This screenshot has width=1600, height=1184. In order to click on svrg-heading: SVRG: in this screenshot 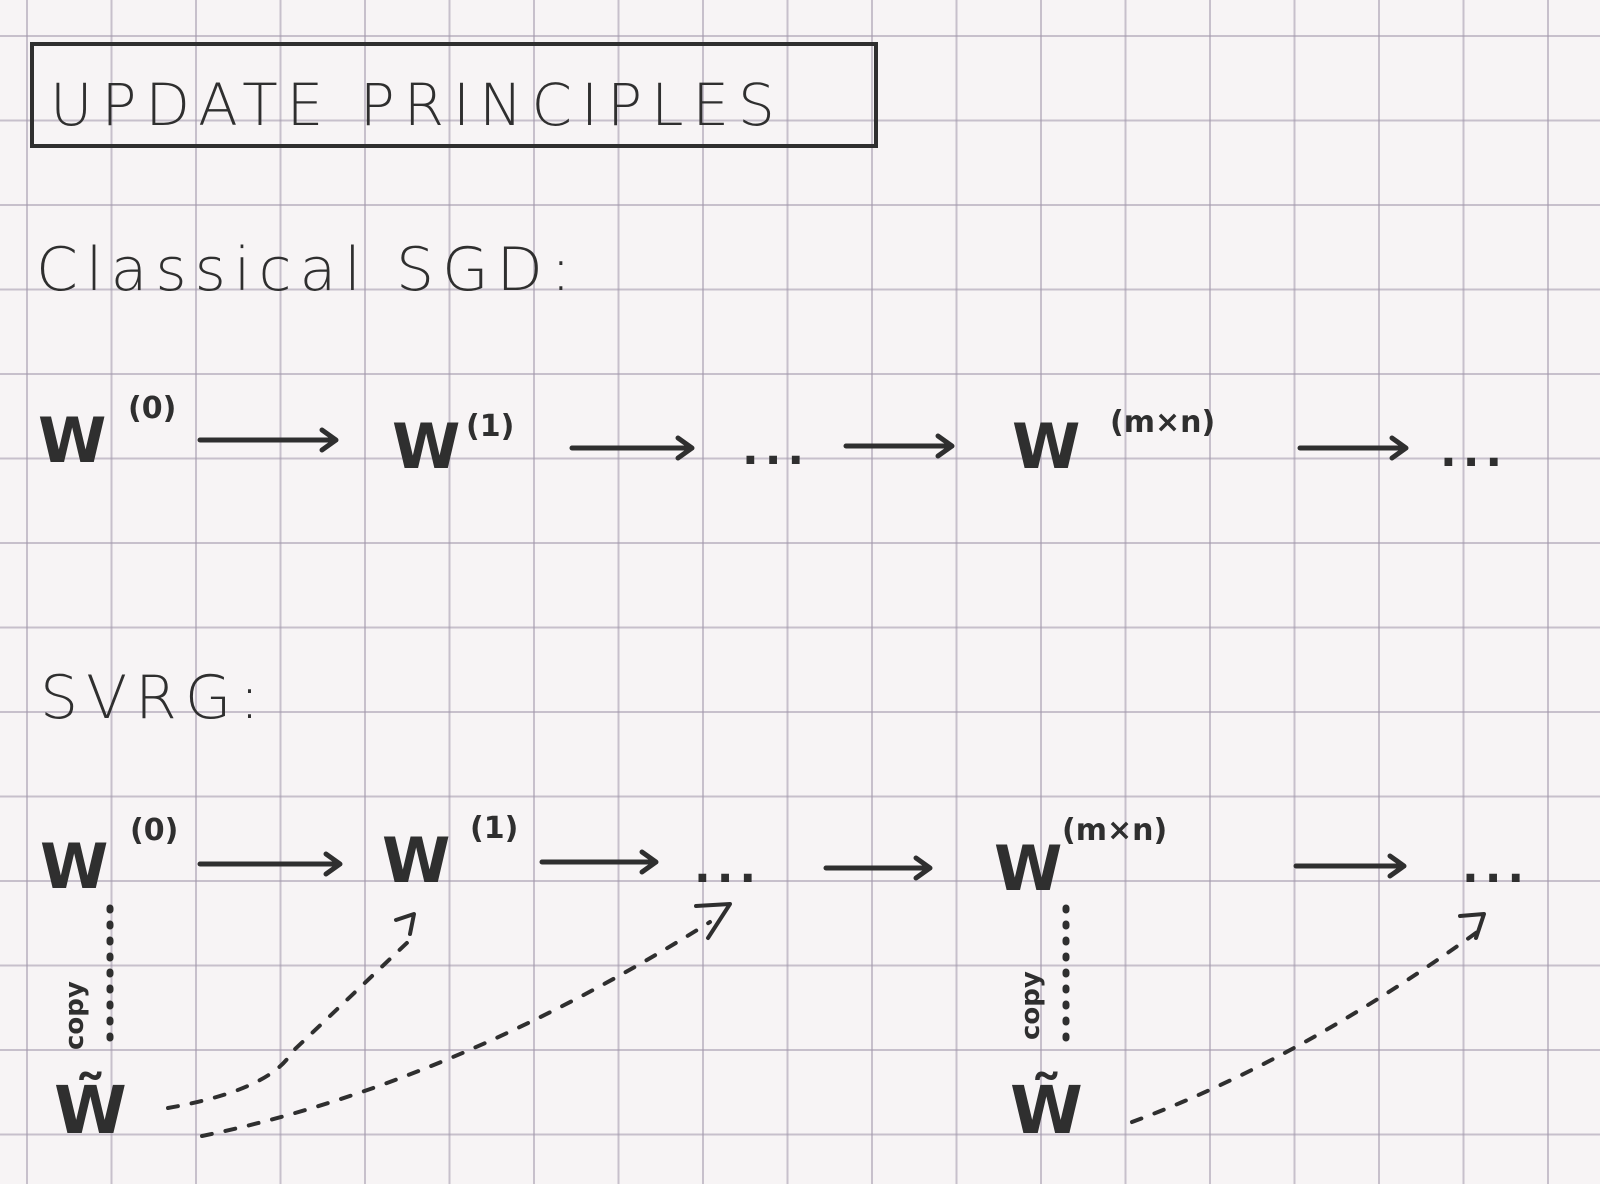, I will do `click(154, 698)`.